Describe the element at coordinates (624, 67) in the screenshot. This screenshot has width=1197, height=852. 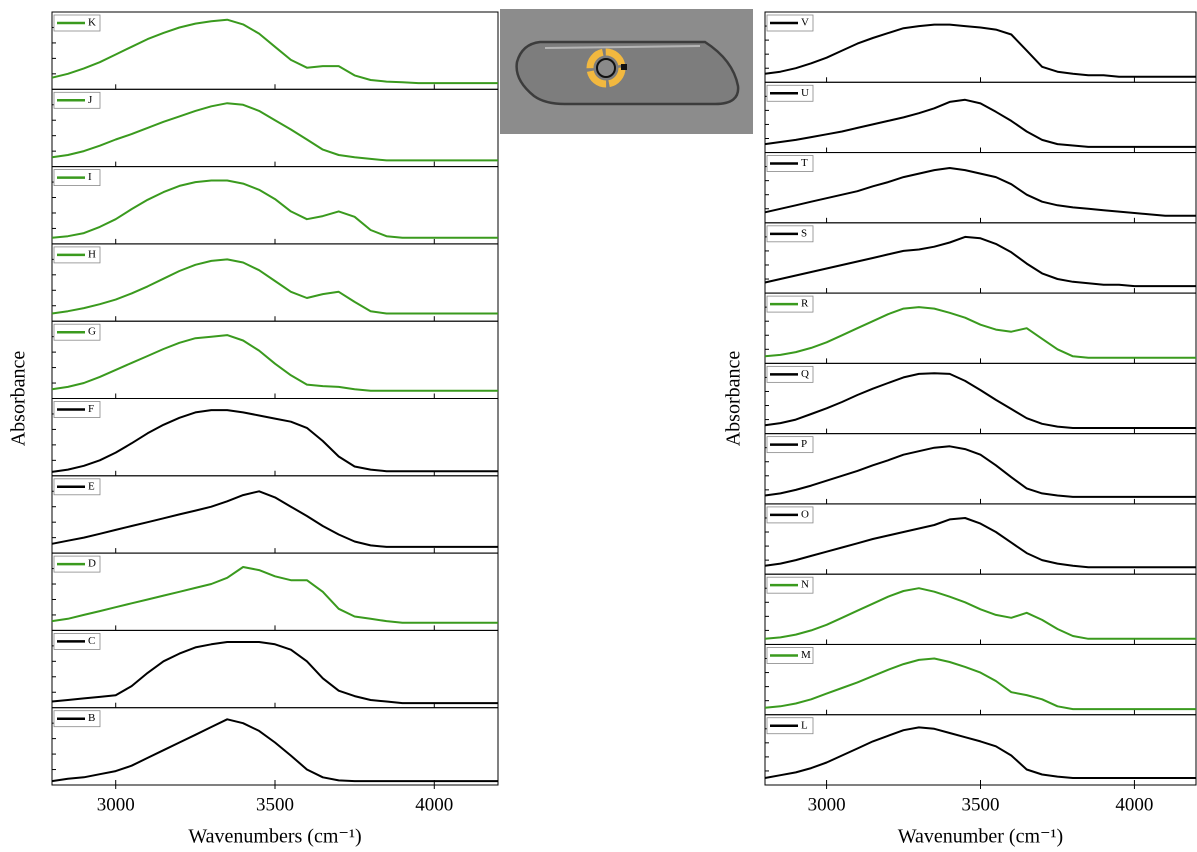
I see `marker` at that location.